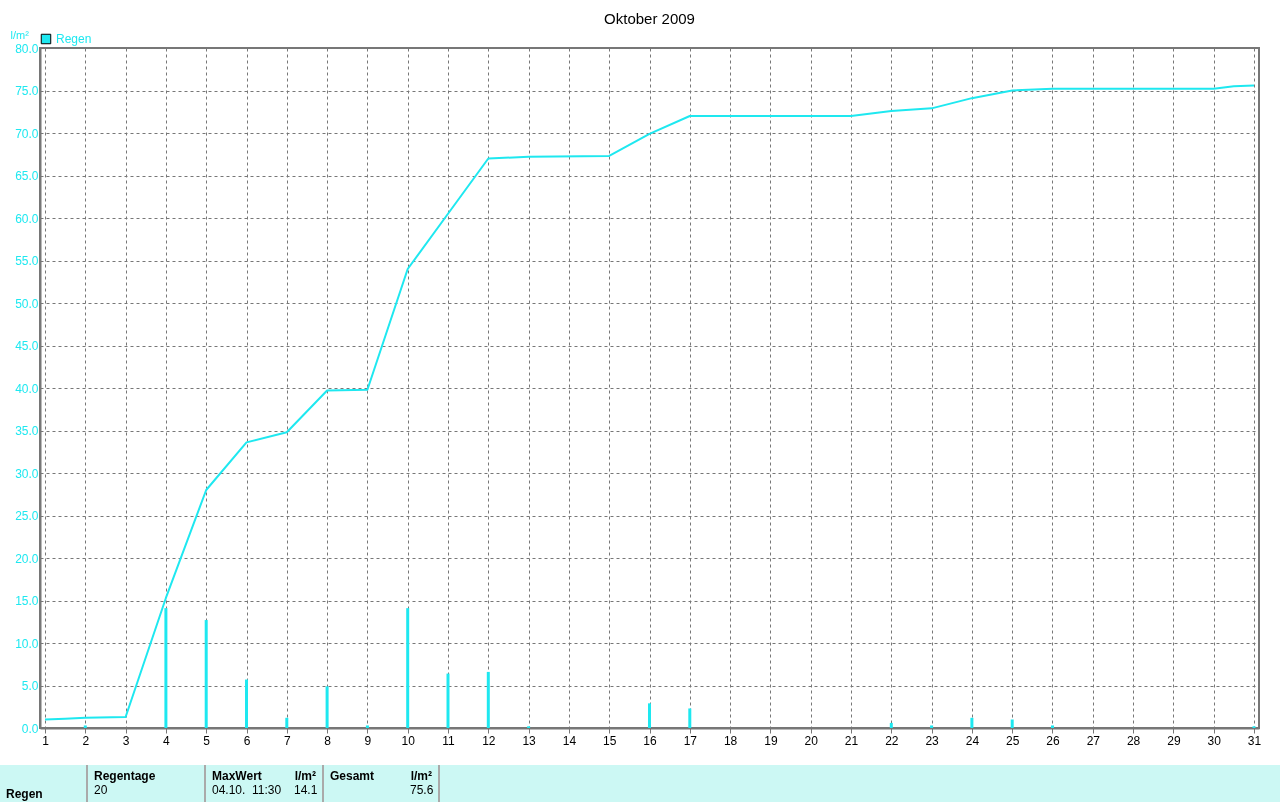 This screenshot has width=1280, height=802. I want to click on x-tick-label: 10, so click(408, 740).